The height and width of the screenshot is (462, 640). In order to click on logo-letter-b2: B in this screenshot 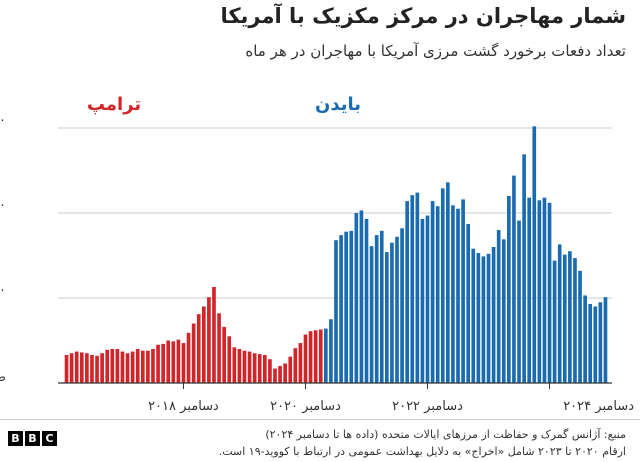, I will do `click(32, 438)`.